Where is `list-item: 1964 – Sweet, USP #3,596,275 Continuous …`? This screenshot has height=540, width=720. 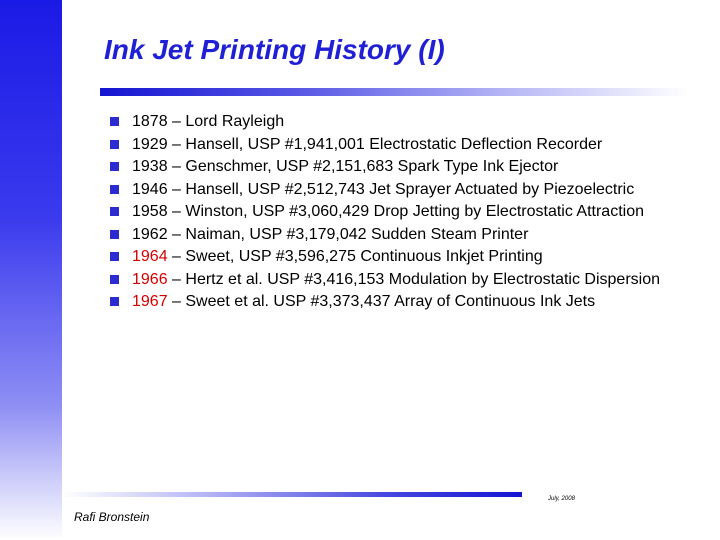 list-item: 1964 – Sweet, USP #3,596,275 Continuous … is located at coordinates (410, 257).